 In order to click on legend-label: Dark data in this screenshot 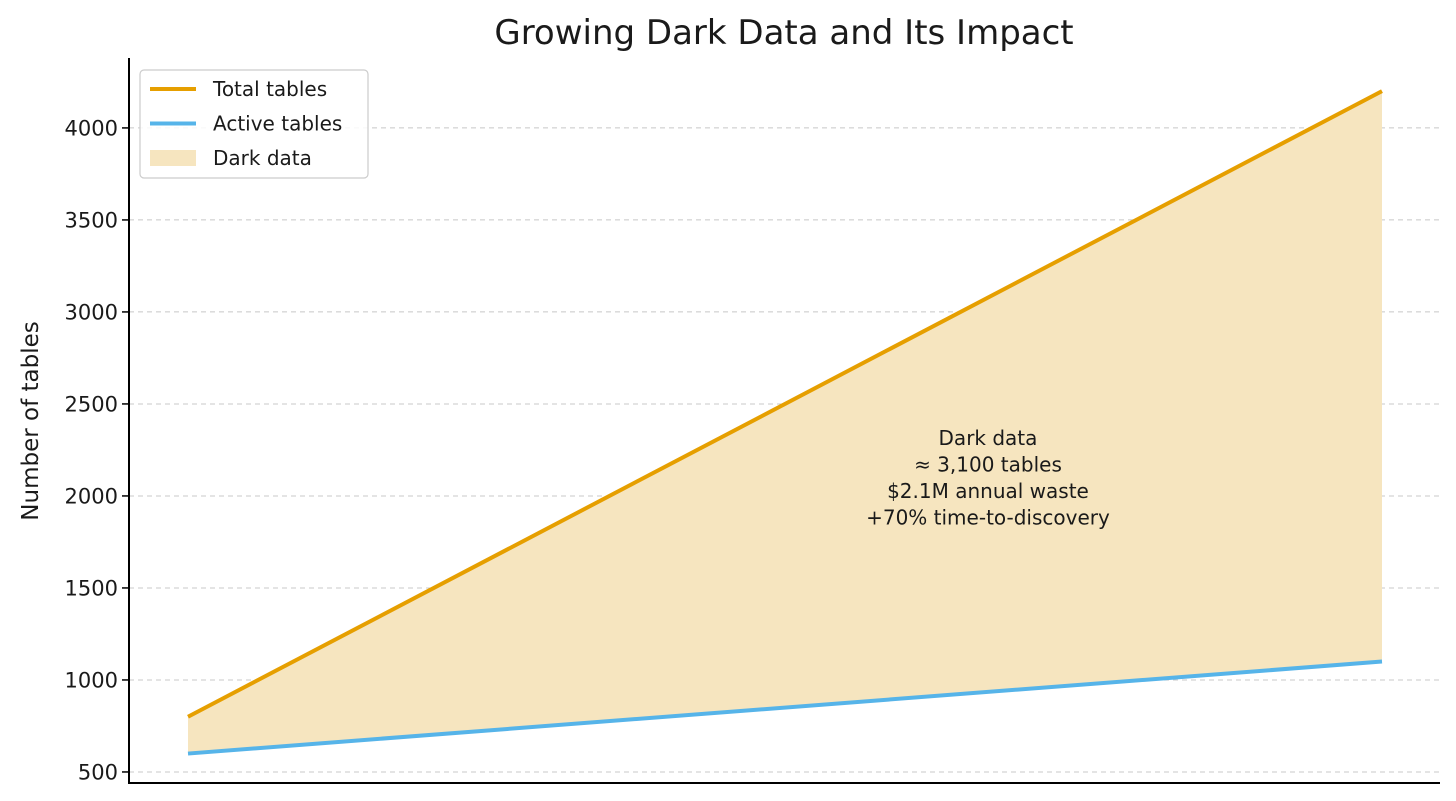, I will do `click(262, 158)`.